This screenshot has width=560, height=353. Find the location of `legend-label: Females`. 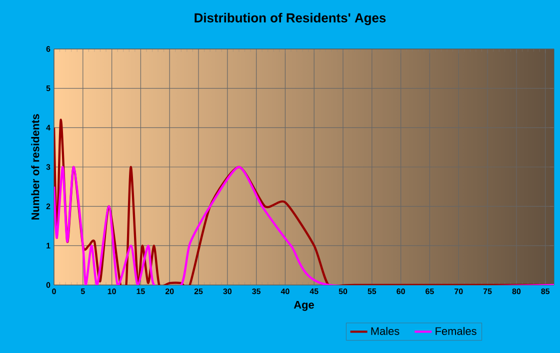

legend-label: Females is located at coordinates (456, 330).